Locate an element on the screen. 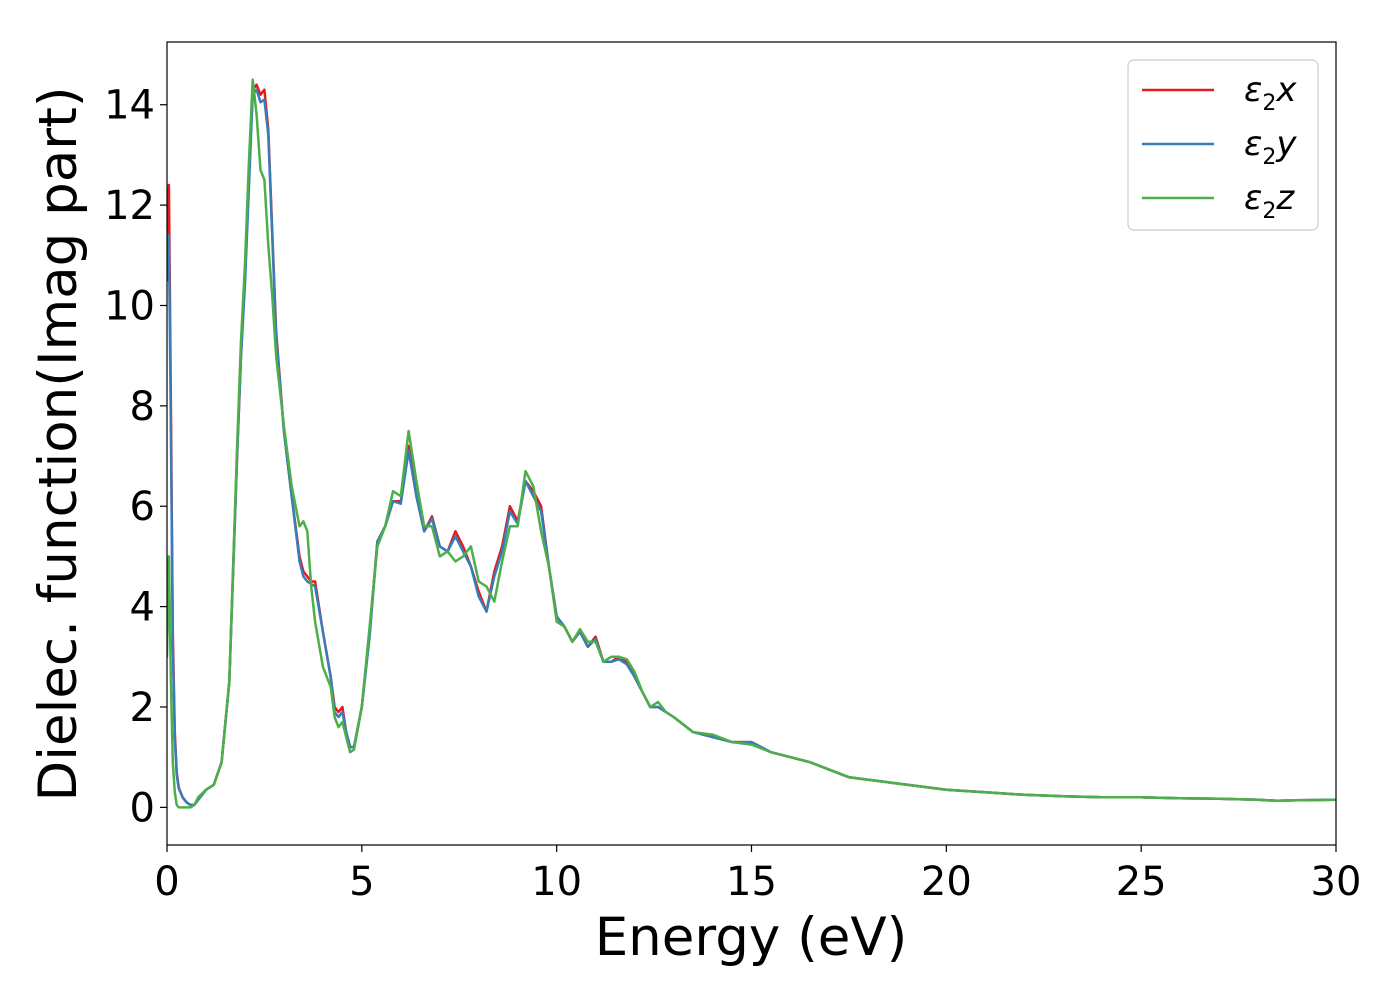 The image size is (1400, 1000). x-tick-label: 25 is located at coordinates (1141, 882).